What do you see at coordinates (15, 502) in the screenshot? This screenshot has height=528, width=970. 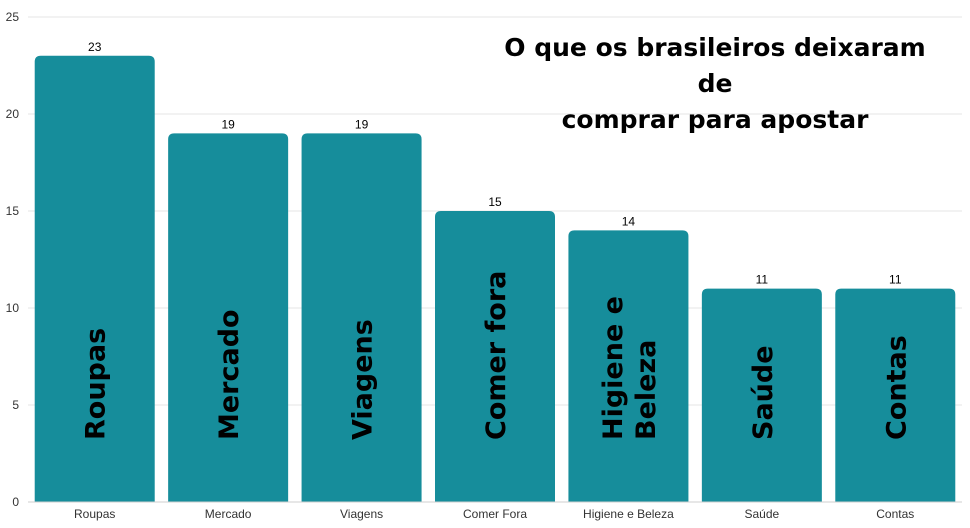 I see `y-tick-label: 0` at bounding box center [15, 502].